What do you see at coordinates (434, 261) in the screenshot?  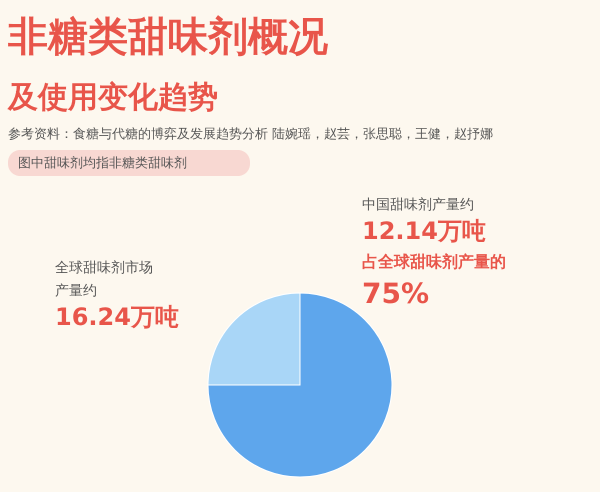 I see `text: 占全球甜味剂产量的` at bounding box center [434, 261].